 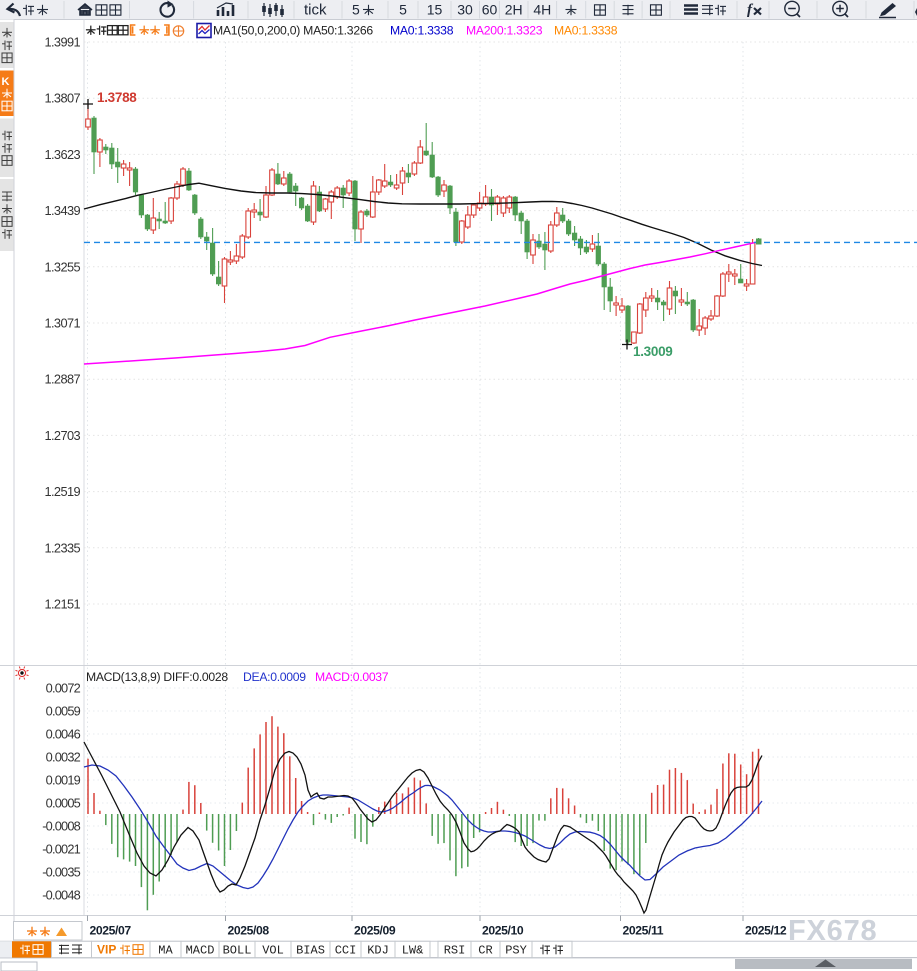 I want to click on svg-text: 30, so click(x=465, y=10).